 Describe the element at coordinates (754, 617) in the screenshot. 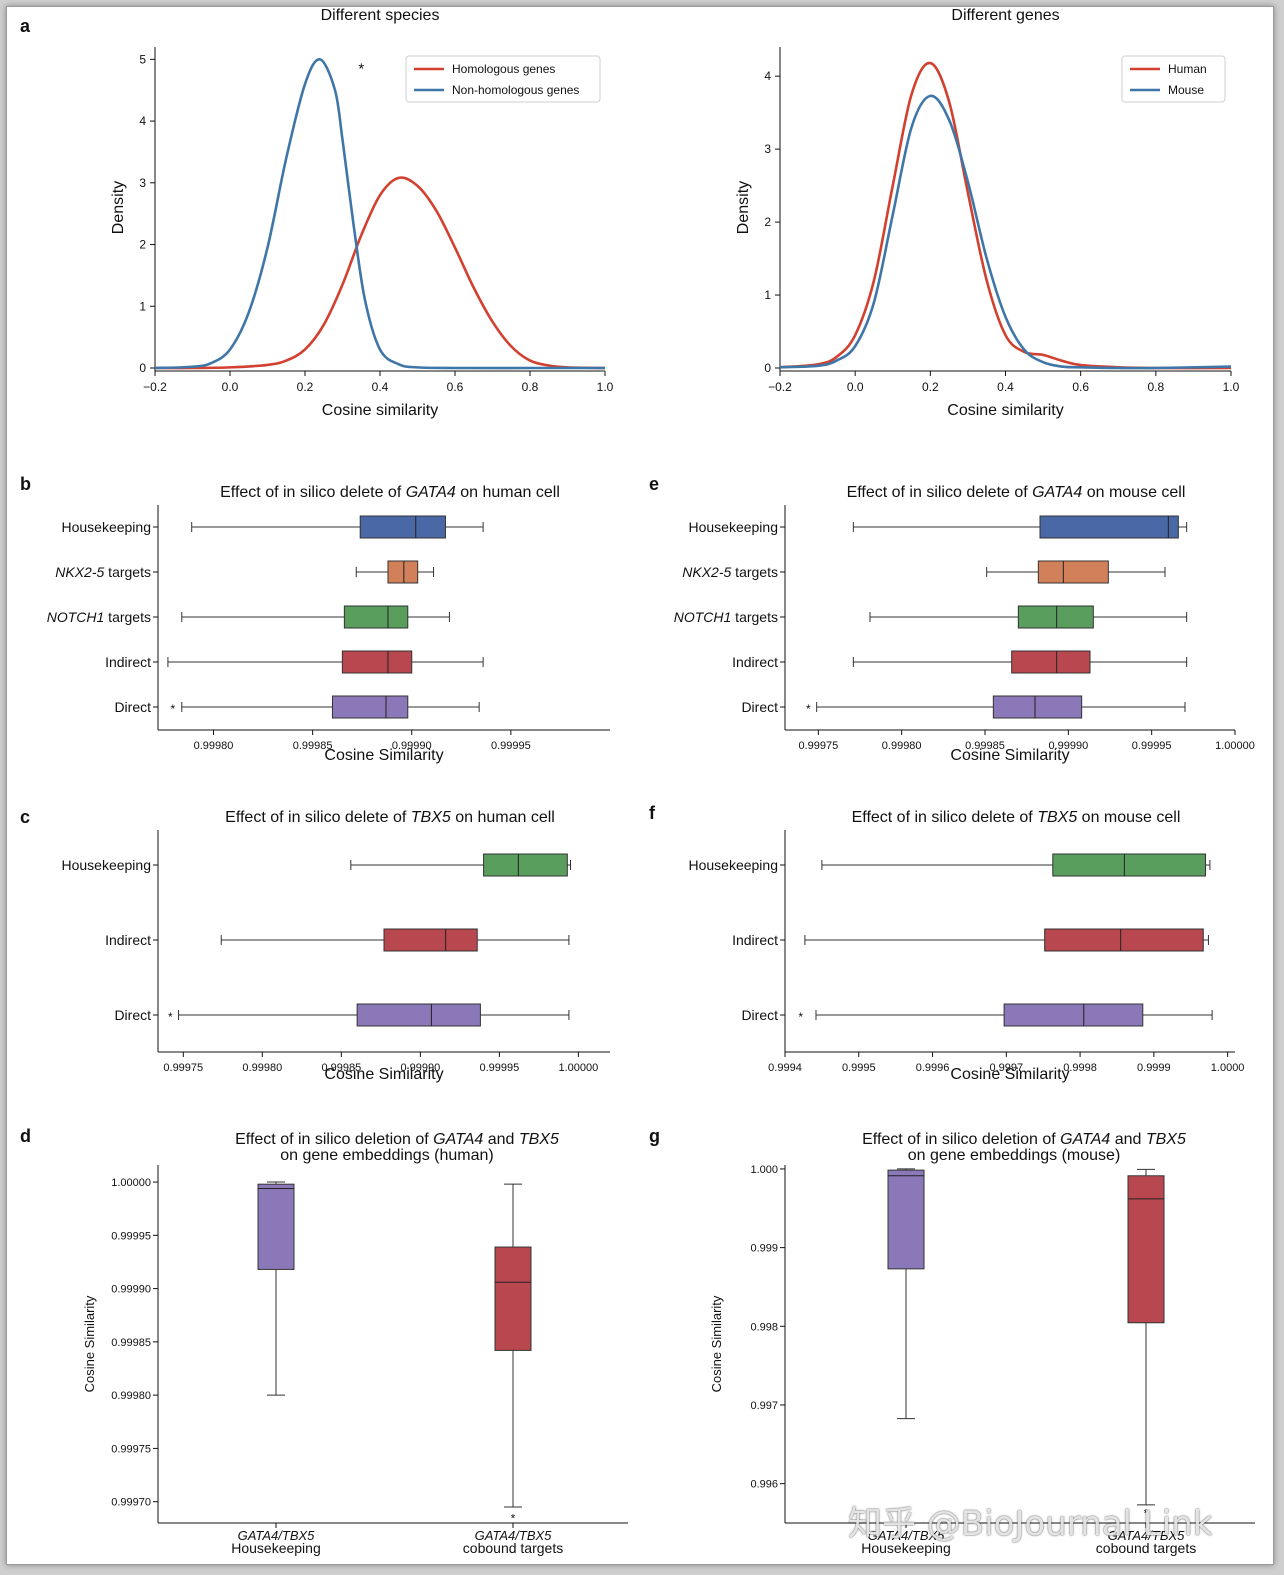

I see `e-category-label-part-1: targets` at that location.